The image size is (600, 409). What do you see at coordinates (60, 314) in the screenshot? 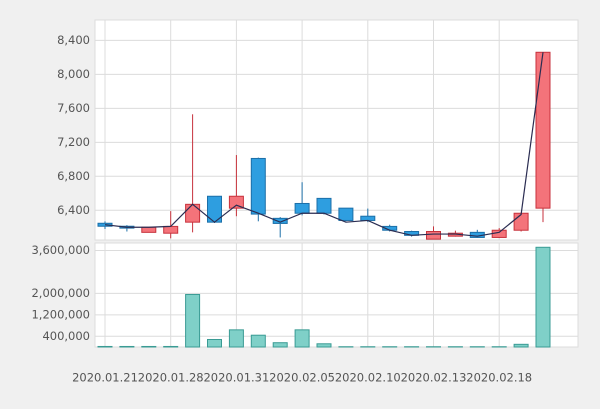
I see `y-tick-label: 1,200,000` at bounding box center [60, 314].